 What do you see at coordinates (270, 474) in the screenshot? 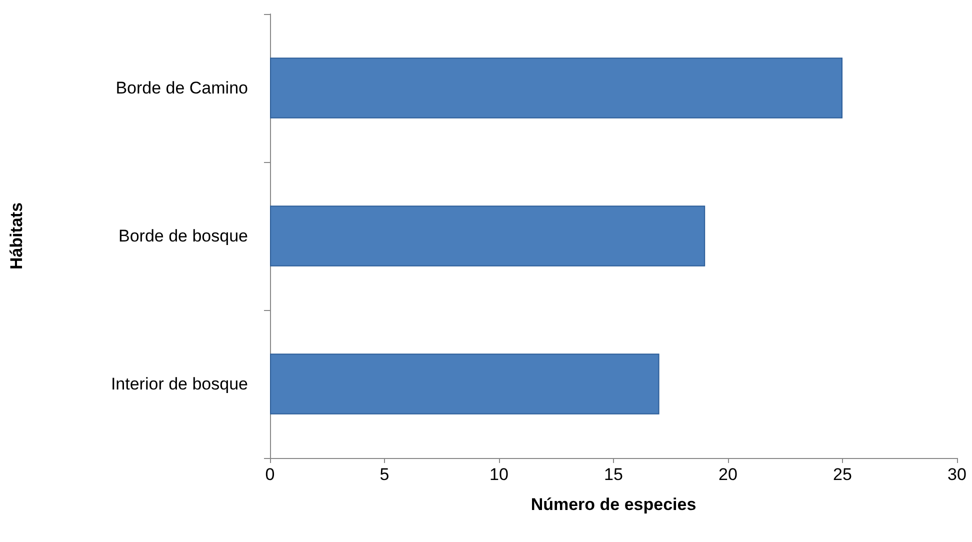
I see `x-tick-label: 0` at bounding box center [270, 474].